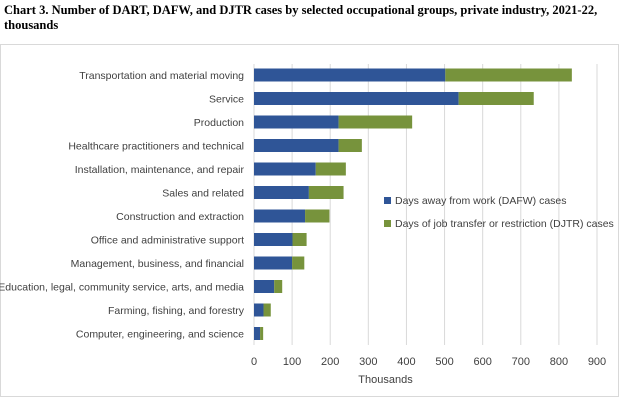  I want to click on category-label: Sales and related, so click(203, 194).